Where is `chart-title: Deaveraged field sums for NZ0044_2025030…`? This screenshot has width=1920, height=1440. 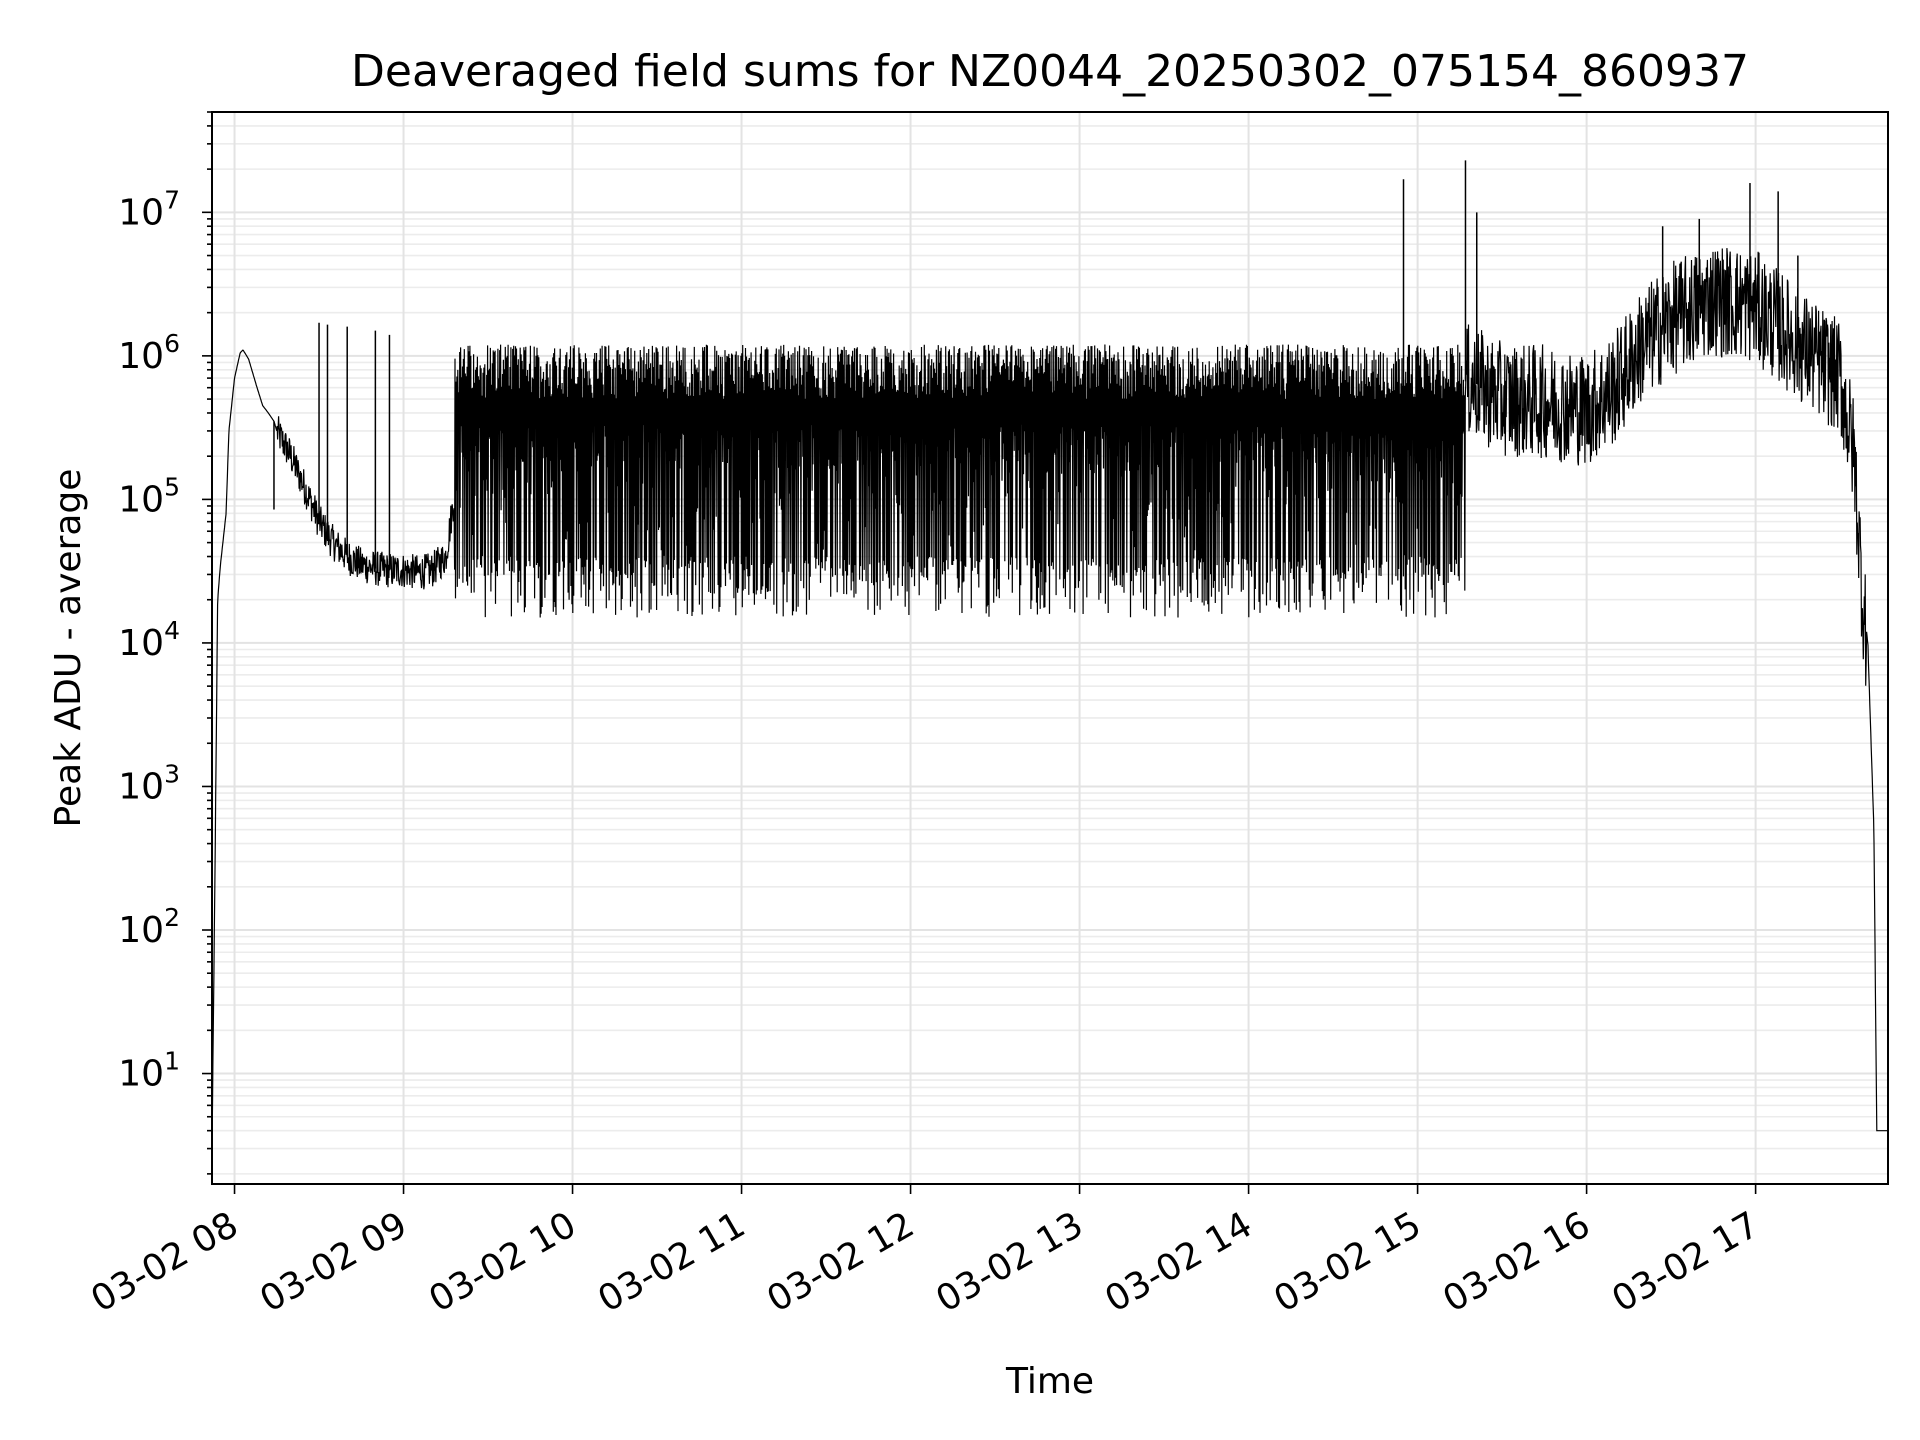
chart-title: Deaveraged field sums for NZ0044_2025030… is located at coordinates (1050, 71).